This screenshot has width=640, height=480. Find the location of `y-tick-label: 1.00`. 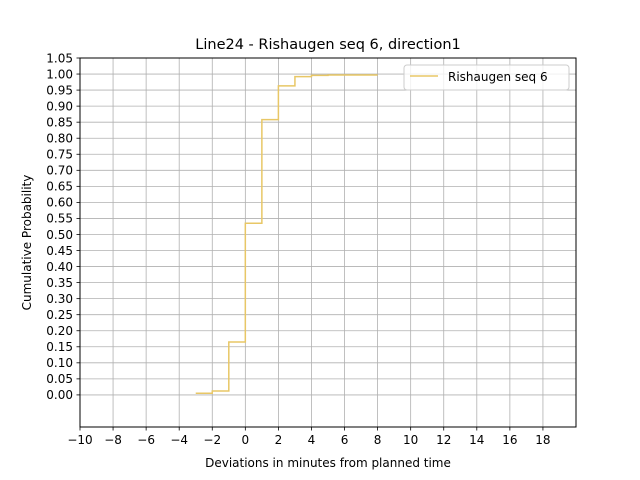

y-tick-label: 1.00 is located at coordinates (59, 74).